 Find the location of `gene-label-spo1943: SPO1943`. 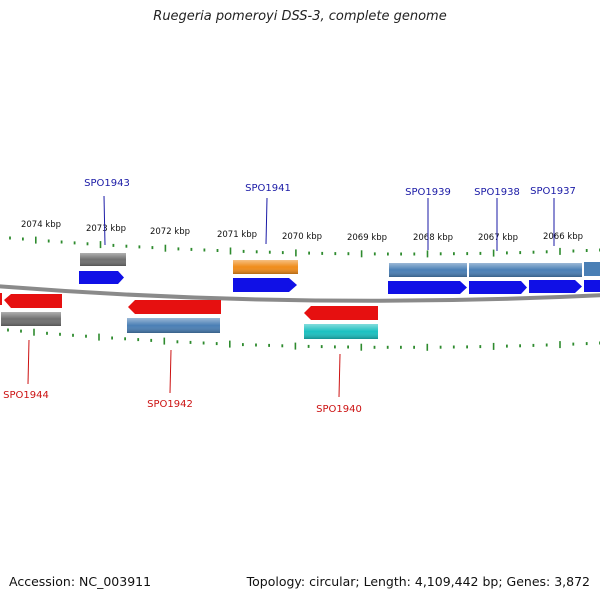

gene-label-spo1943: SPO1943 is located at coordinates (107, 183).